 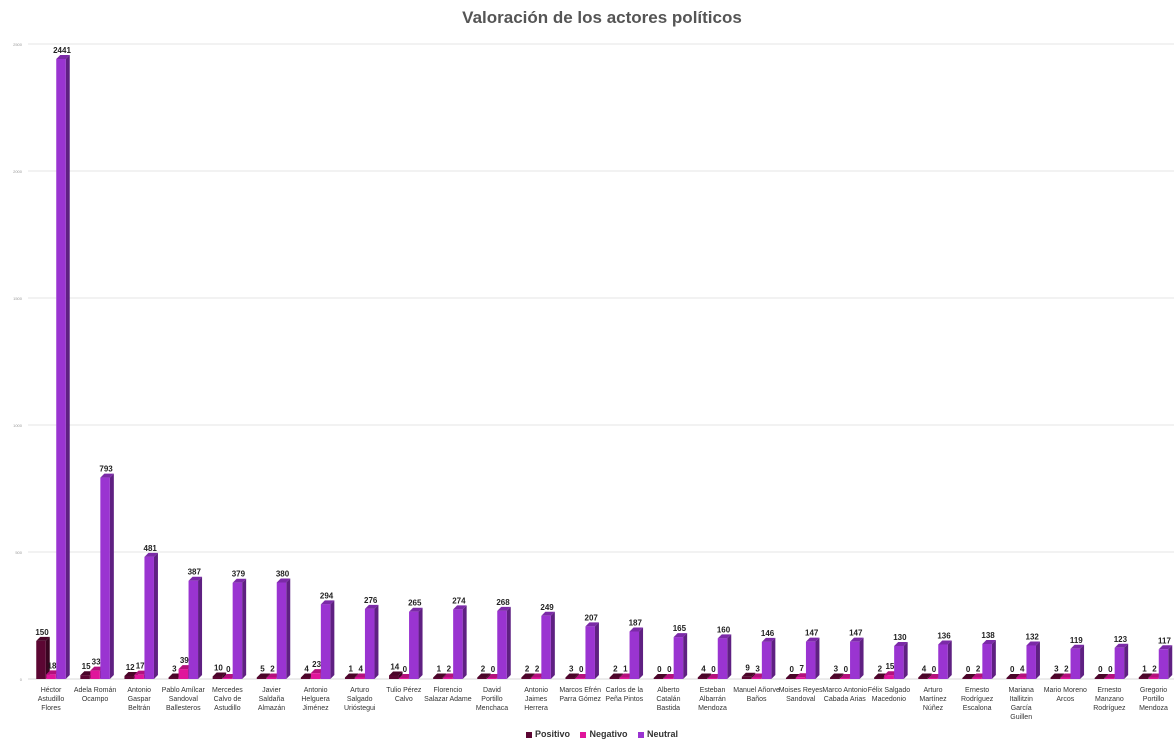 I want to click on data-label: 18, so click(x=52, y=665).